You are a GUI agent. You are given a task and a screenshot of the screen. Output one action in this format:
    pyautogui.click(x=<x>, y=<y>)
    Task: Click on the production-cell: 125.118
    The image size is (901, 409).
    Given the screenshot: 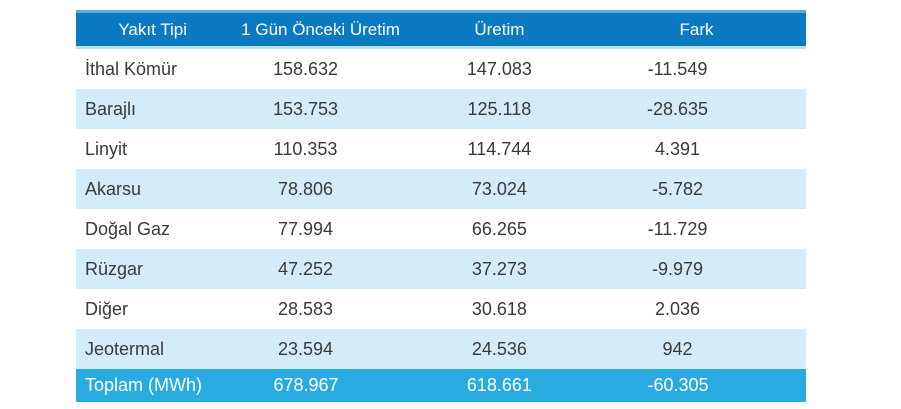 What is the action you would take?
    pyautogui.click(x=499, y=109)
    